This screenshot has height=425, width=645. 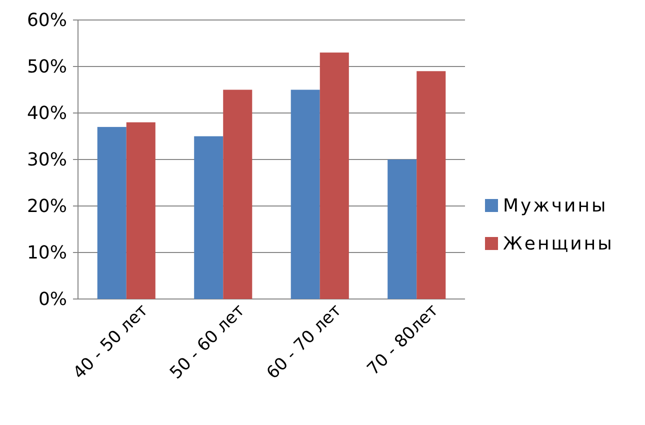 I want to click on y-tick-label: 10%, so click(x=46, y=253).